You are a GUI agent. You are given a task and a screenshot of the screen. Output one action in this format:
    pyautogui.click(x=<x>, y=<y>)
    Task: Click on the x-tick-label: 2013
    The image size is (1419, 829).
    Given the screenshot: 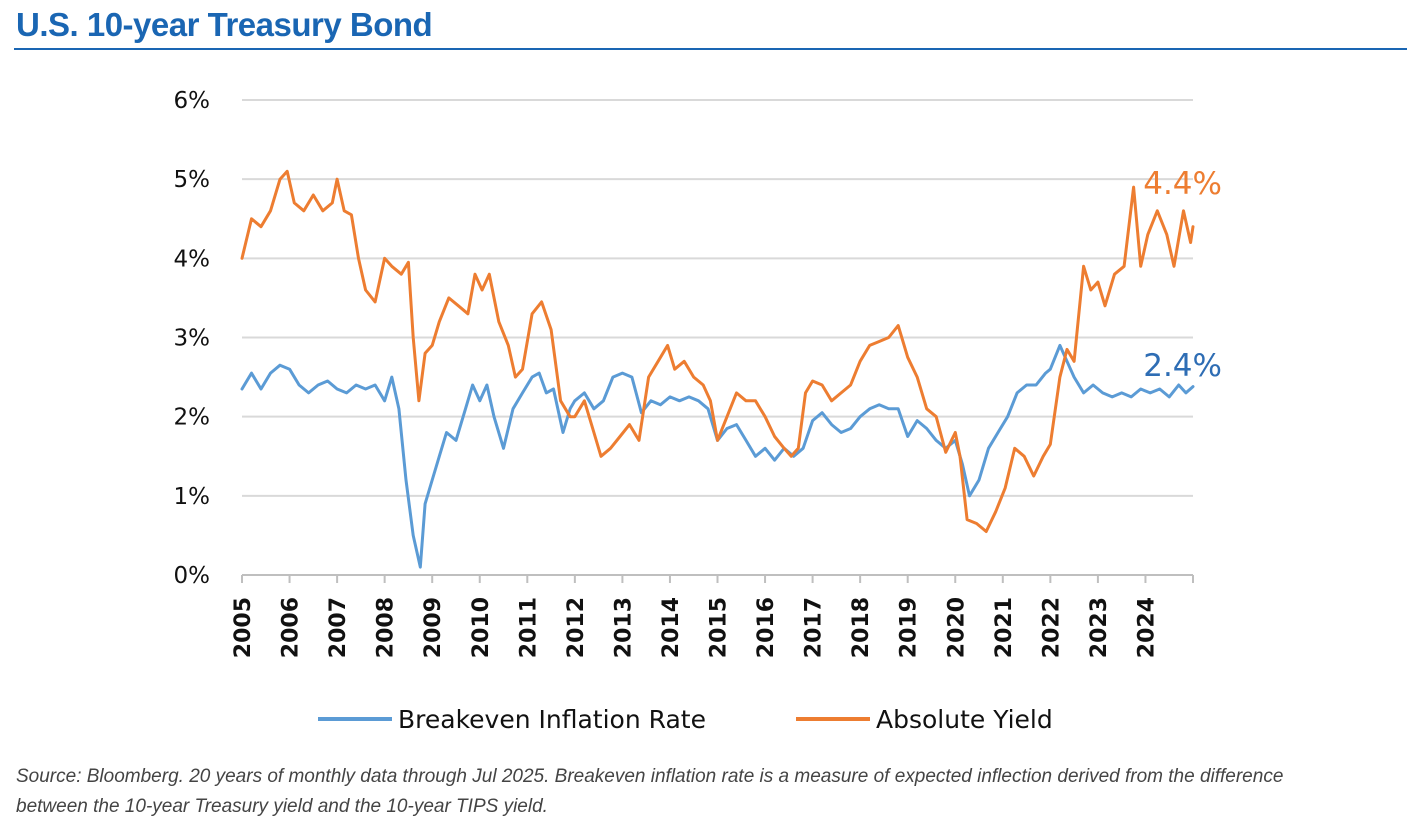 What is the action you would take?
    pyautogui.click(x=623, y=627)
    